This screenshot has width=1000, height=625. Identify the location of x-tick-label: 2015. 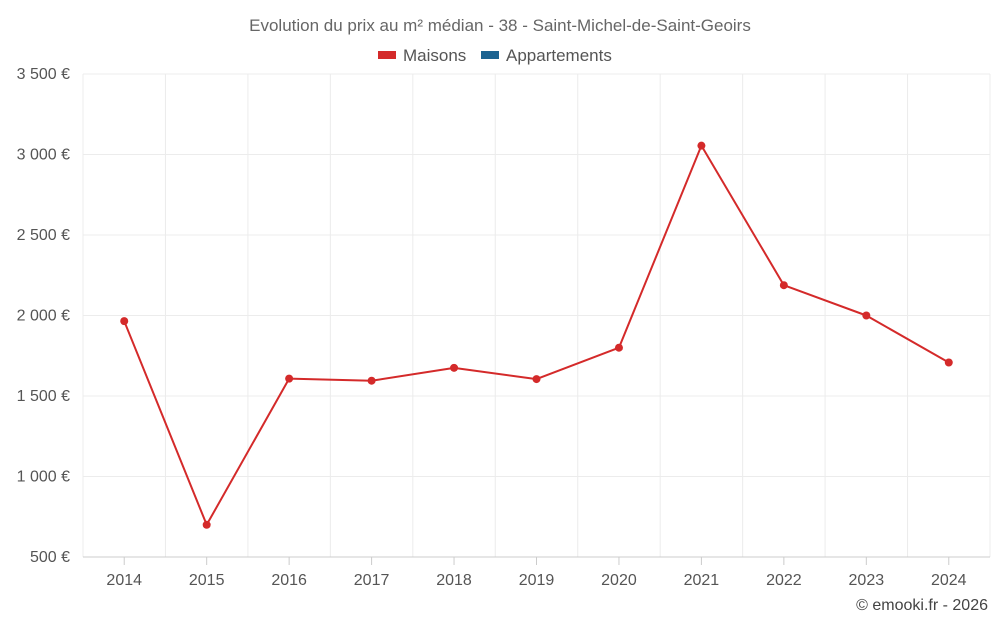
(207, 580).